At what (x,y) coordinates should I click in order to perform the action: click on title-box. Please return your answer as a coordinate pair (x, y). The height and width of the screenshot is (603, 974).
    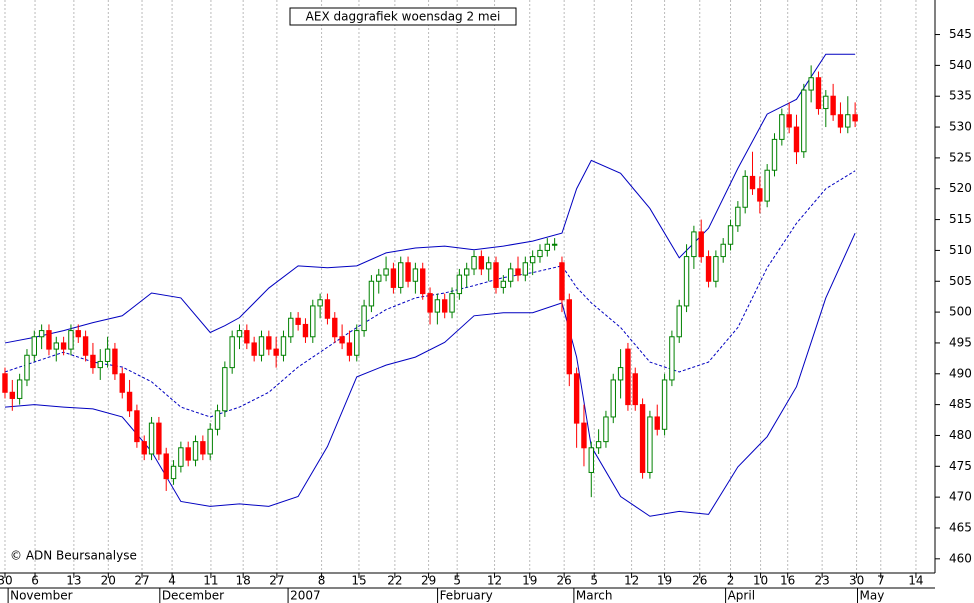
    Looking at the image, I should click on (403, 16).